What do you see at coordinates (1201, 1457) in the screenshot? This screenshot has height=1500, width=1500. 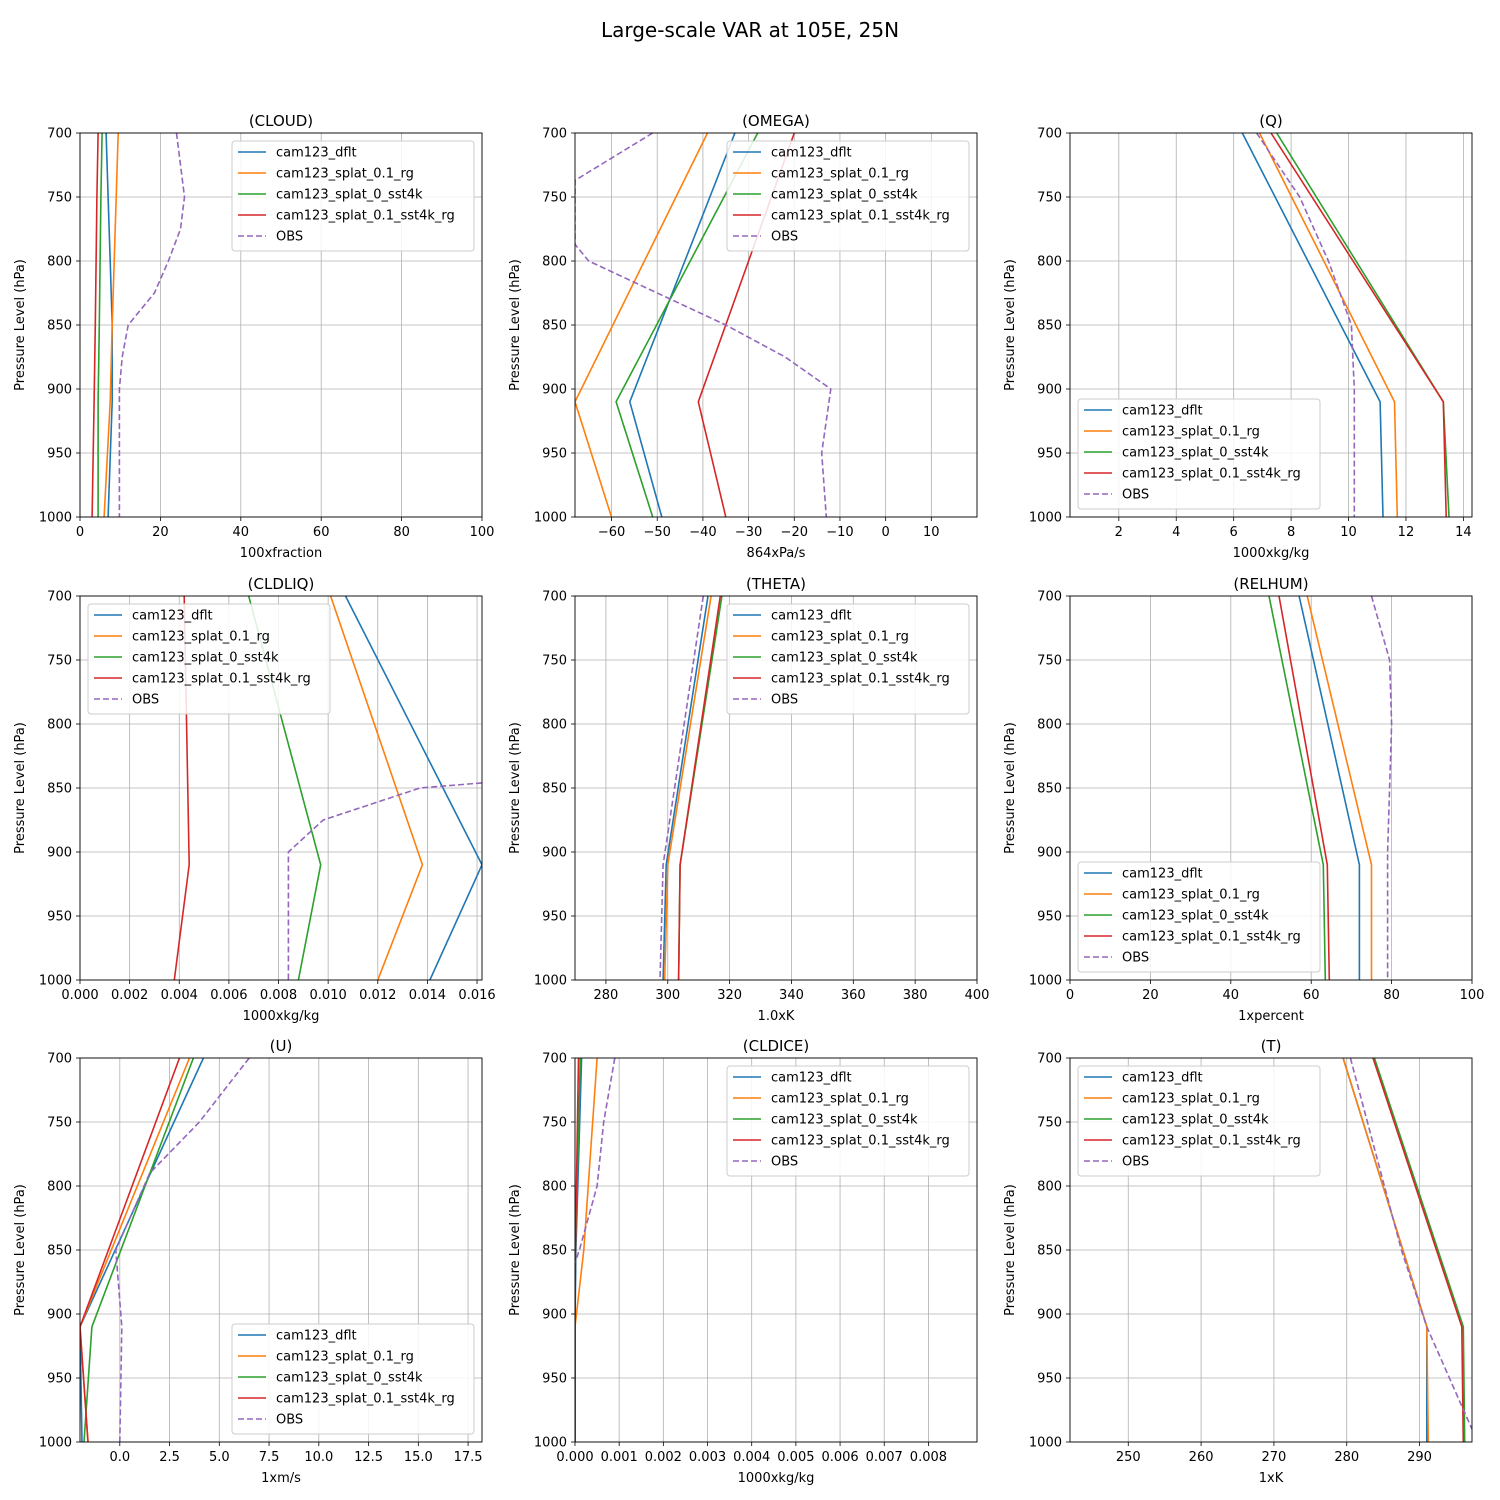 I see `x-tick-label: 260` at bounding box center [1201, 1457].